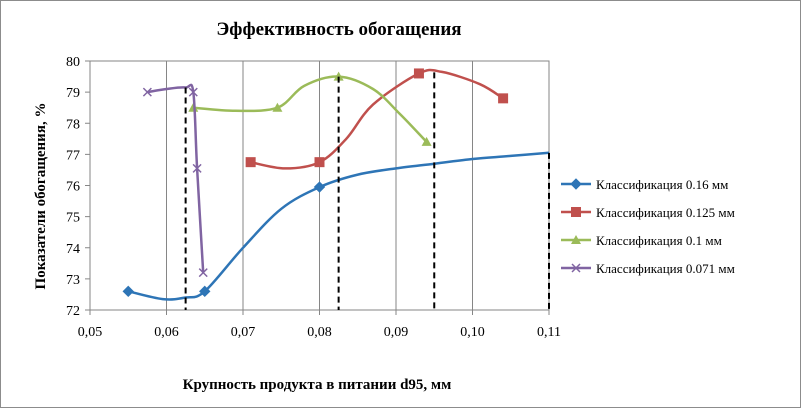 The width and height of the screenshot is (801, 412). What do you see at coordinates (243, 332) in the screenshot?
I see `x-tick-label: 0,07` at bounding box center [243, 332].